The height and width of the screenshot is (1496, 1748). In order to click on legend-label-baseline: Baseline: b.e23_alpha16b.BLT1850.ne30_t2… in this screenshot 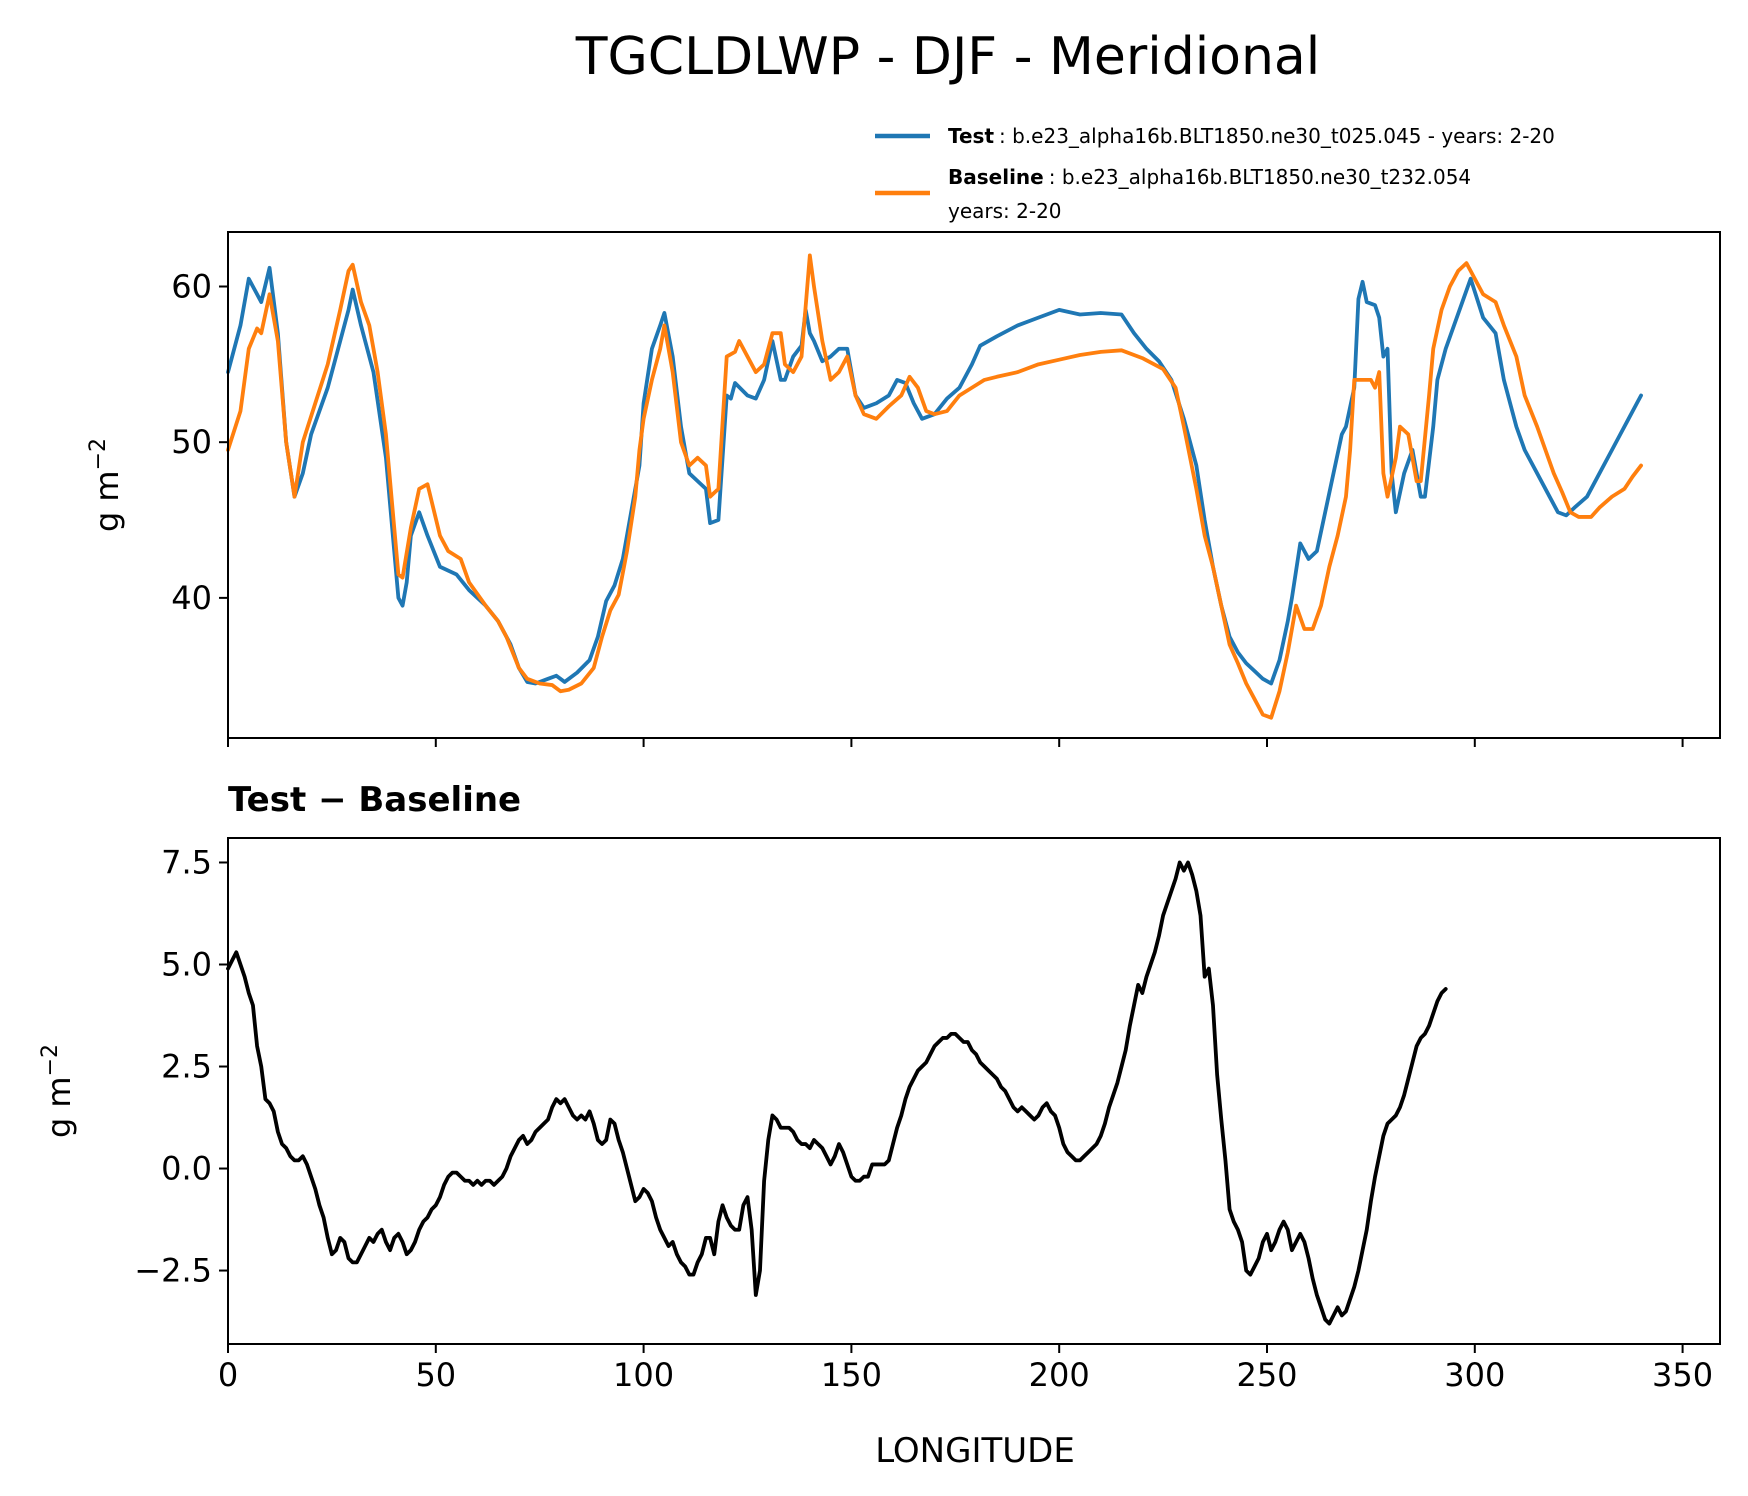, I will do `click(1209, 177)`.